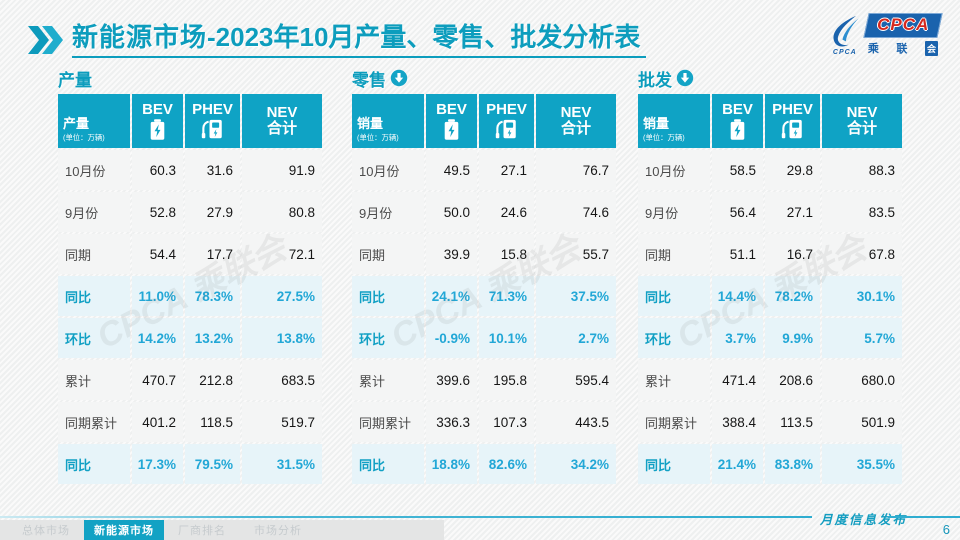 This screenshot has height=540, width=960. I want to click on footer-tab-bar: 总体市场 新能源市场 厂商排名 市场分析, so click(222, 530).